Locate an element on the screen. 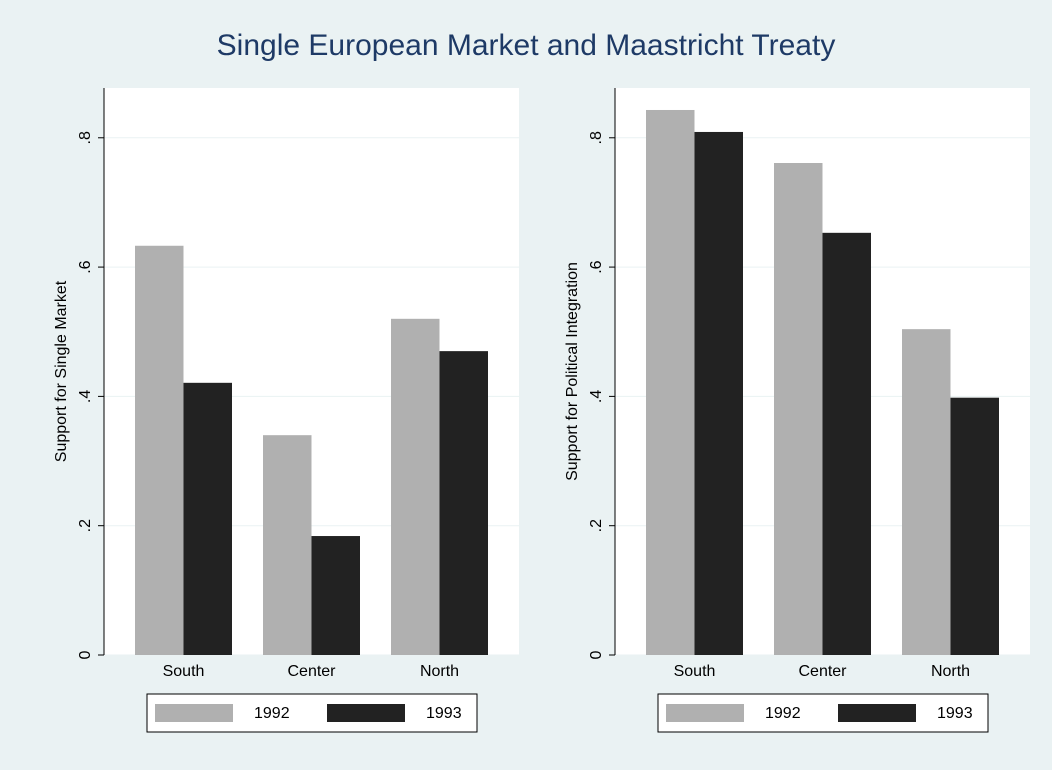  y-axis-title: Support for Political Integration is located at coordinates (572, 371).